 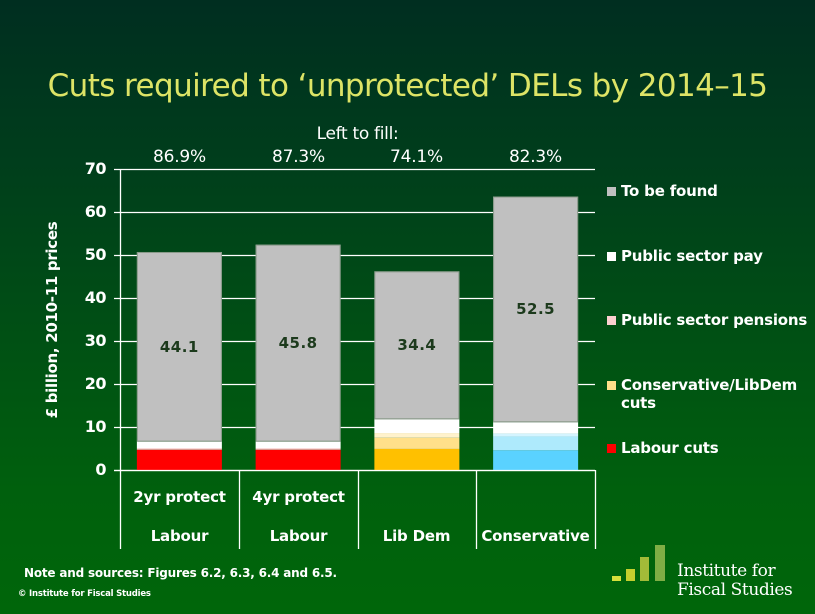 I want to click on left-to-fill-value: 86.9%, so click(x=179, y=157).